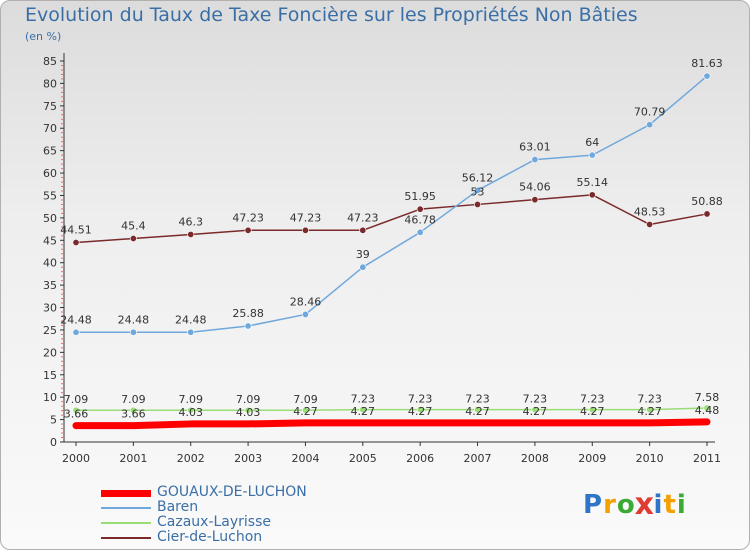 This screenshot has width=750, height=550. What do you see at coordinates (644, 505) in the screenshot?
I see `logo-letter: x` at bounding box center [644, 505].